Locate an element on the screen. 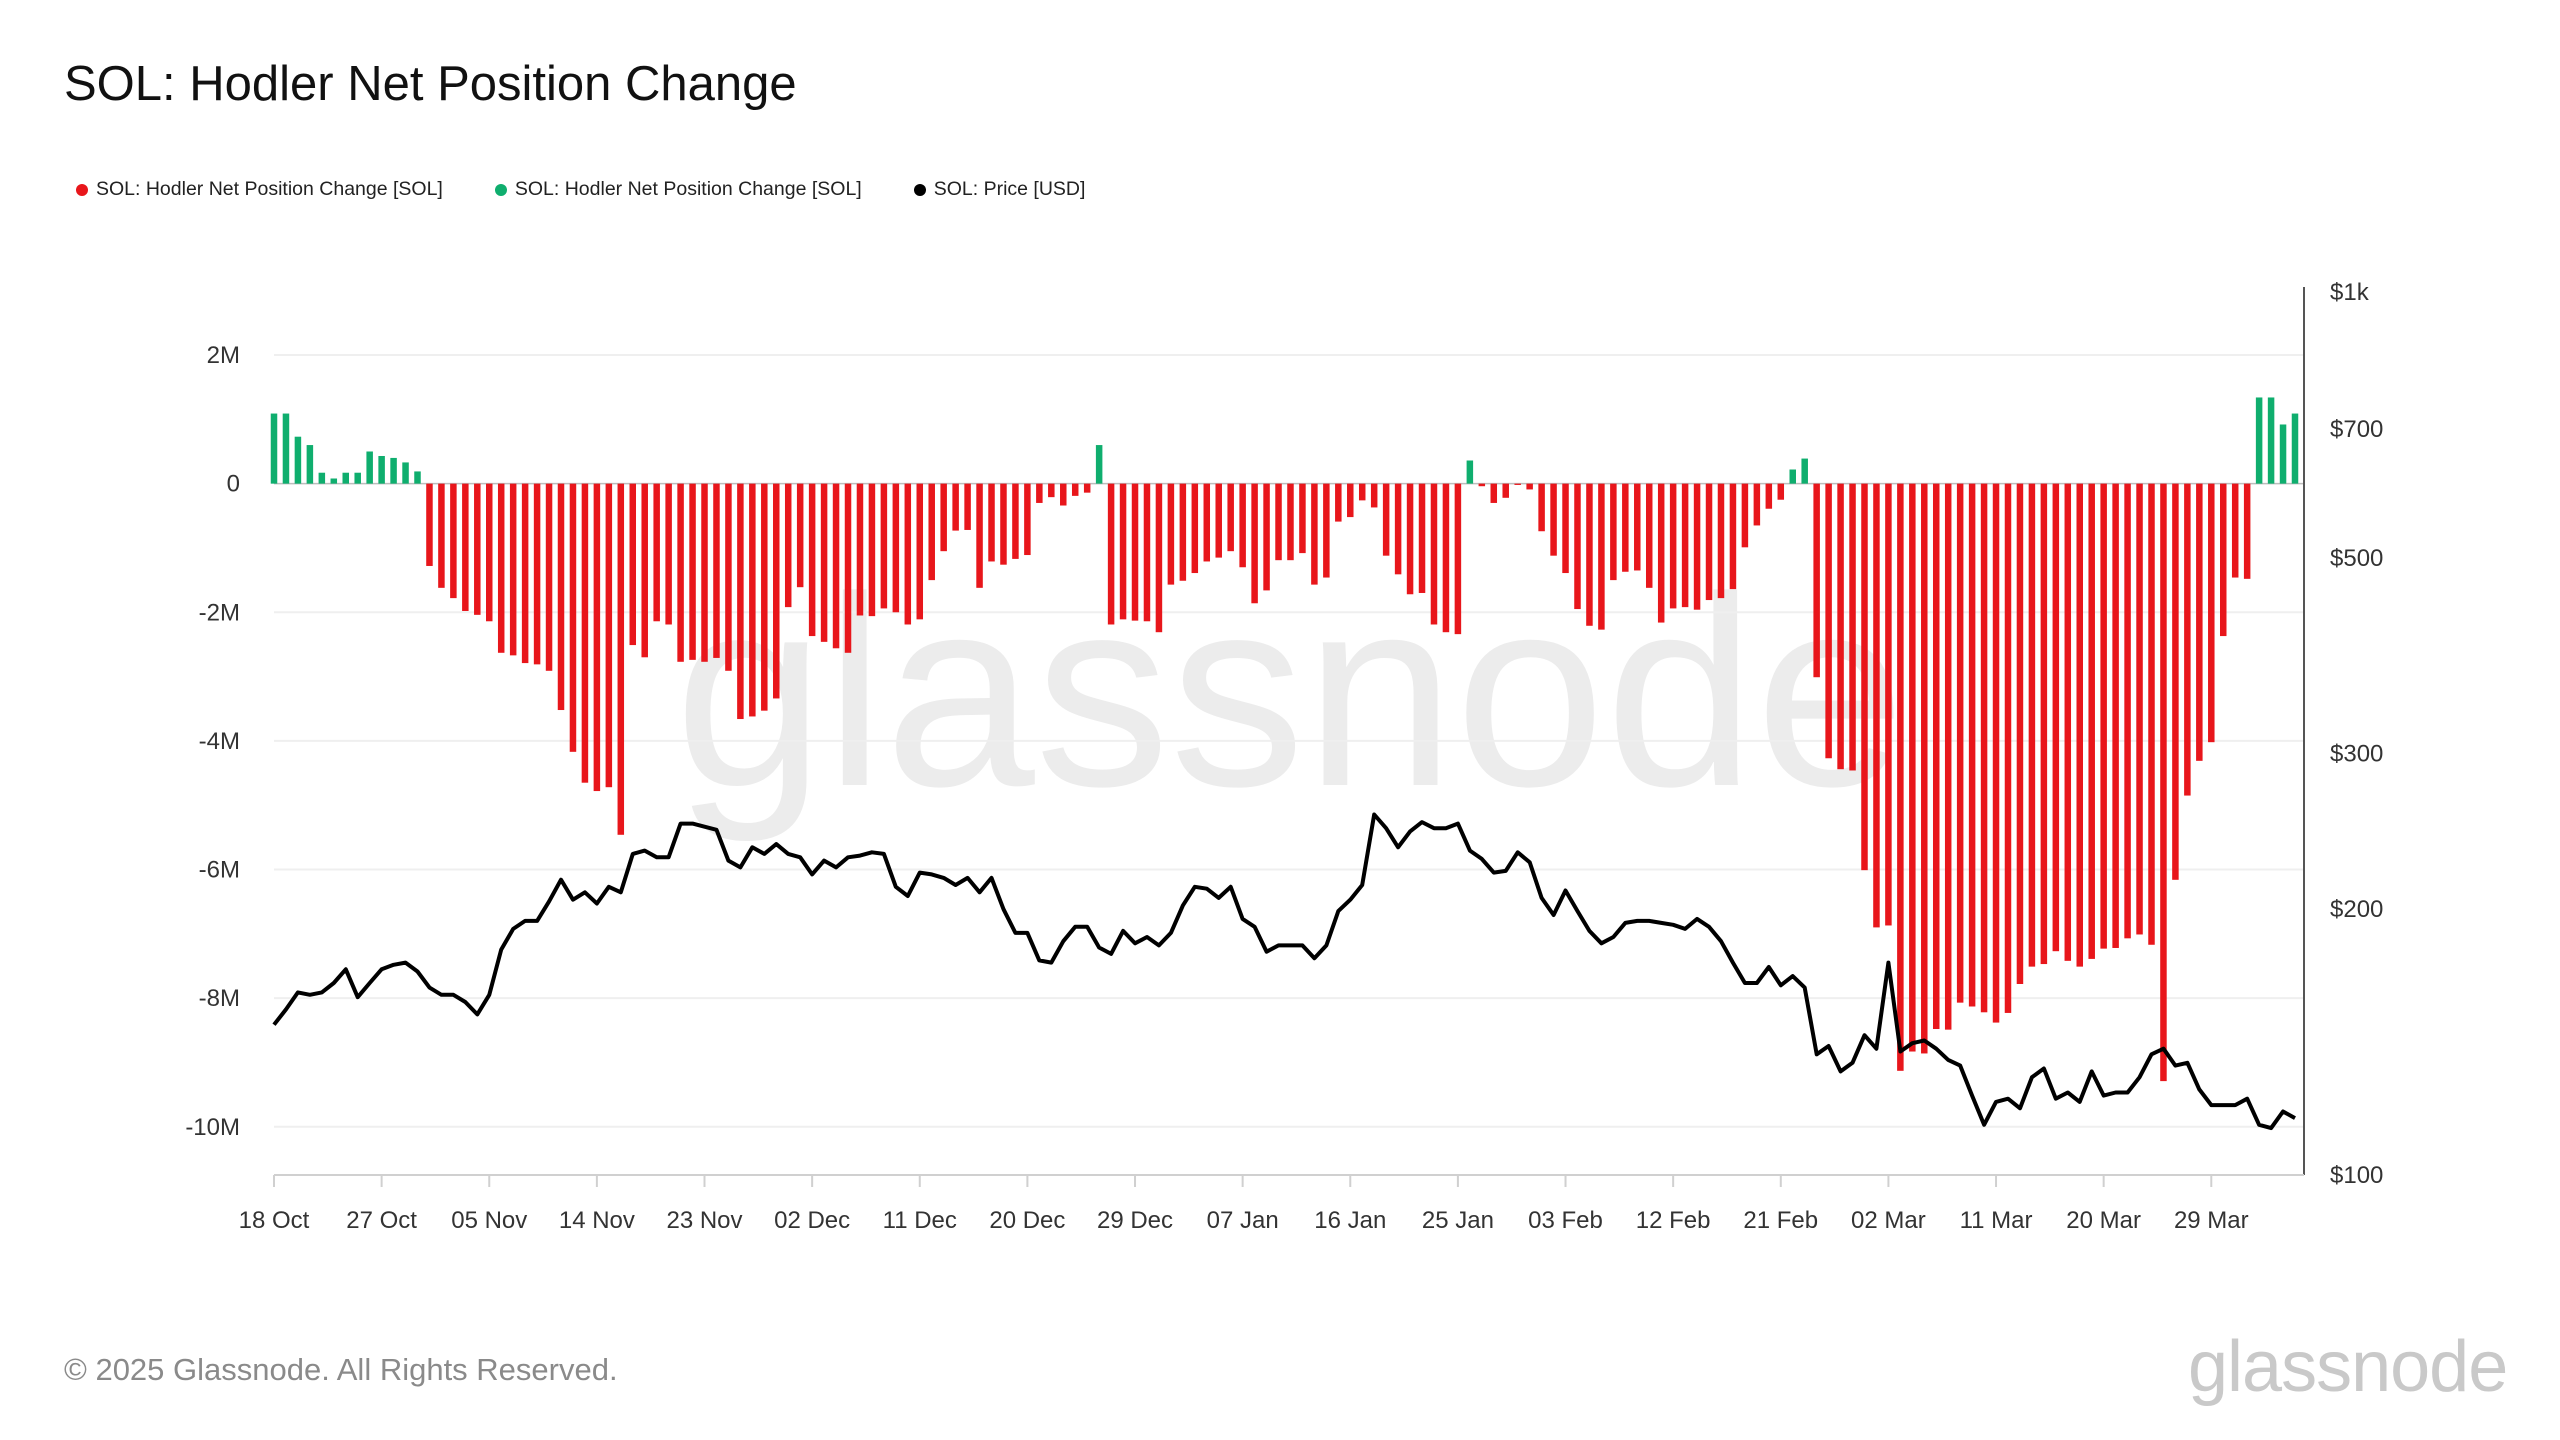 Image resolution: width=2560 pixels, height=1440 pixels. right-axis-tick-label: $100 is located at coordinates (2356, 1175).